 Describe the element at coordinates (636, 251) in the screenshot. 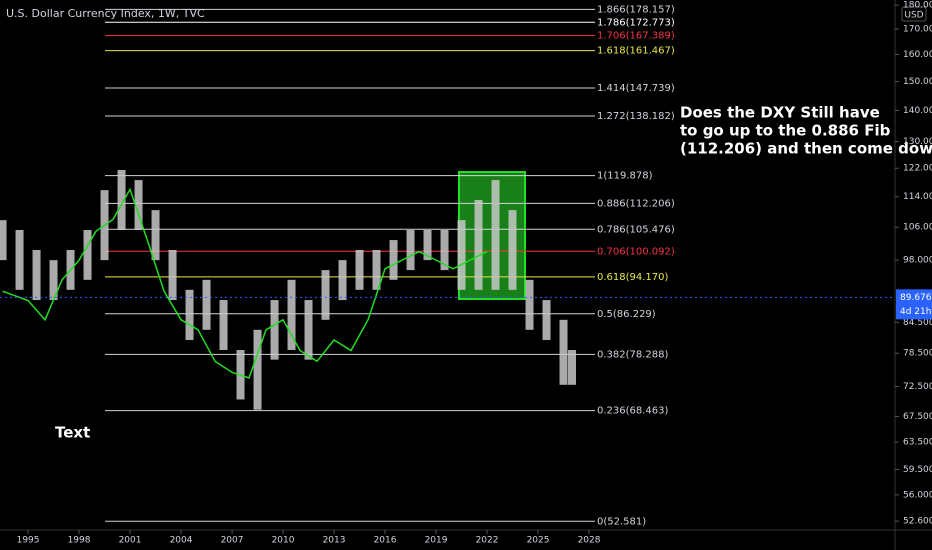

I see `fib-label: 0.706(100.092)` at that location.